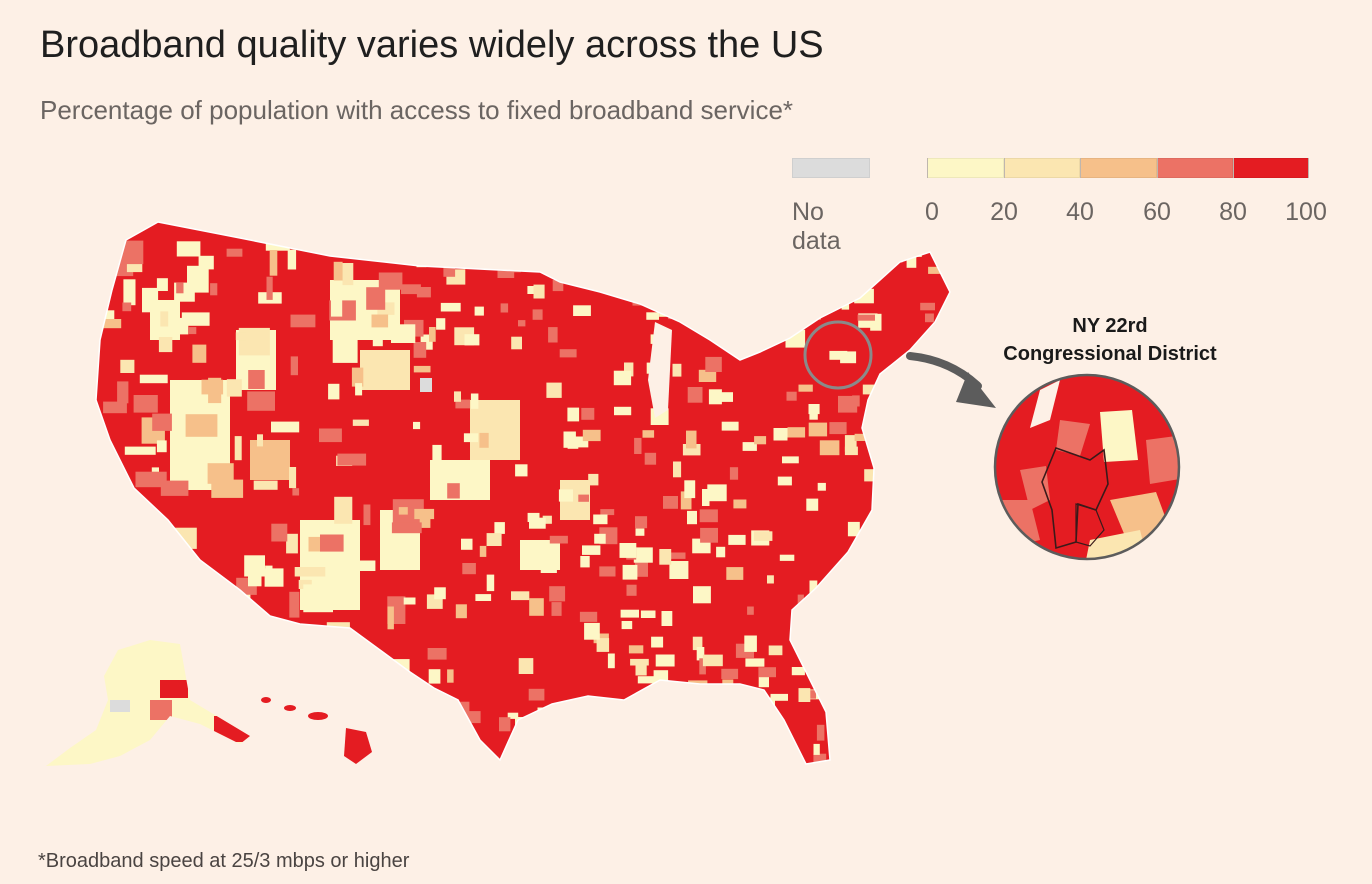 This screenshot has width=1372, height=884. I want to click on inset-title-line1: NY 22rd, so click(1110, 326).